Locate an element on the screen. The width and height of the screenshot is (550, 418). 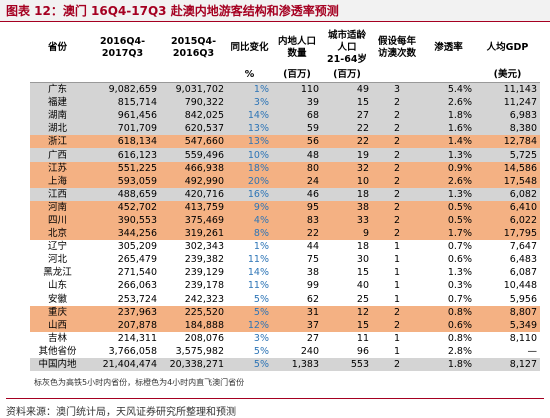
column-header: 同比变化 is located at coordinates (249, 47).